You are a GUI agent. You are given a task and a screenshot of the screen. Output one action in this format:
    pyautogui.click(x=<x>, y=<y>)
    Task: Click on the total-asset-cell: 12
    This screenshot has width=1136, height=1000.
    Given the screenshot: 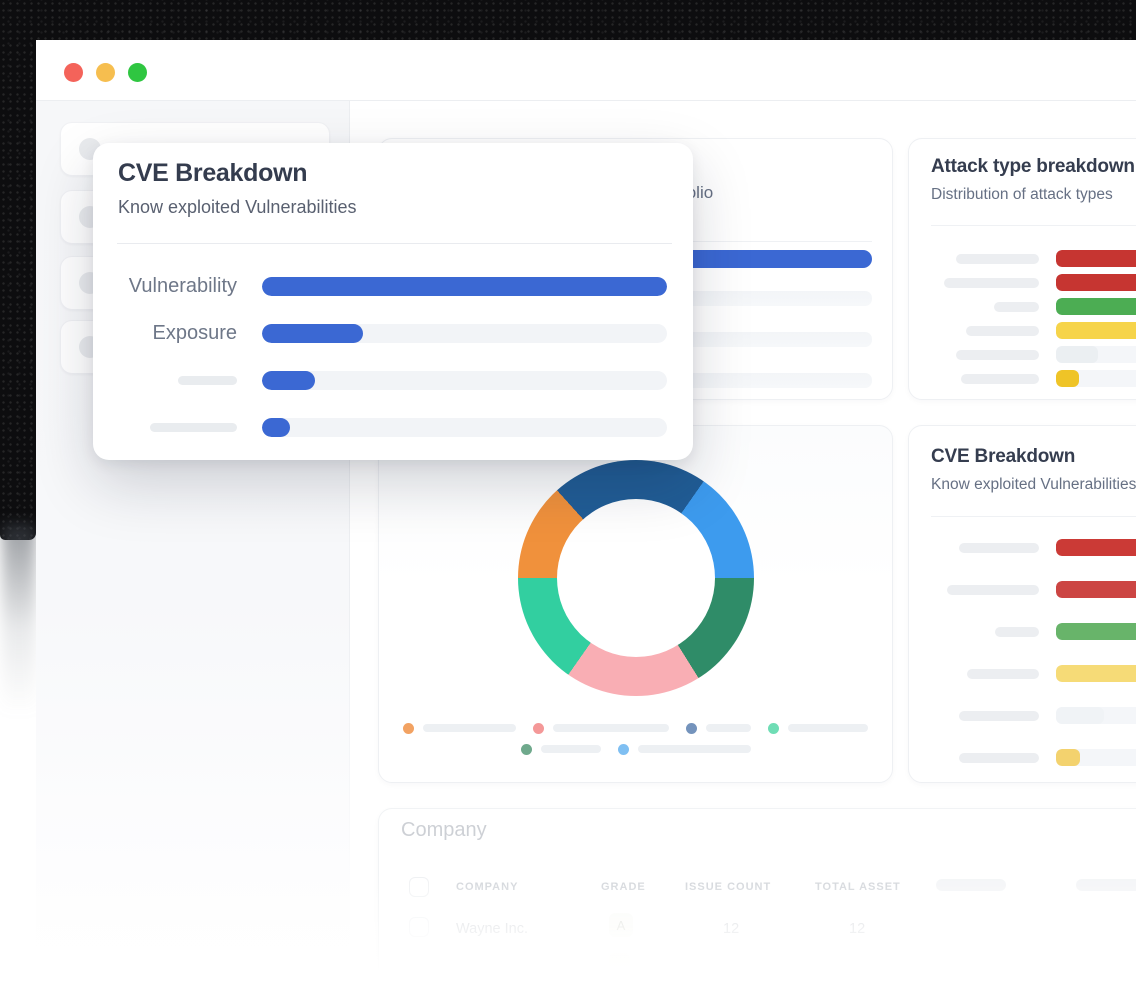 What is the action you would take?
    pyautogui.click(x=857, y=929)
    